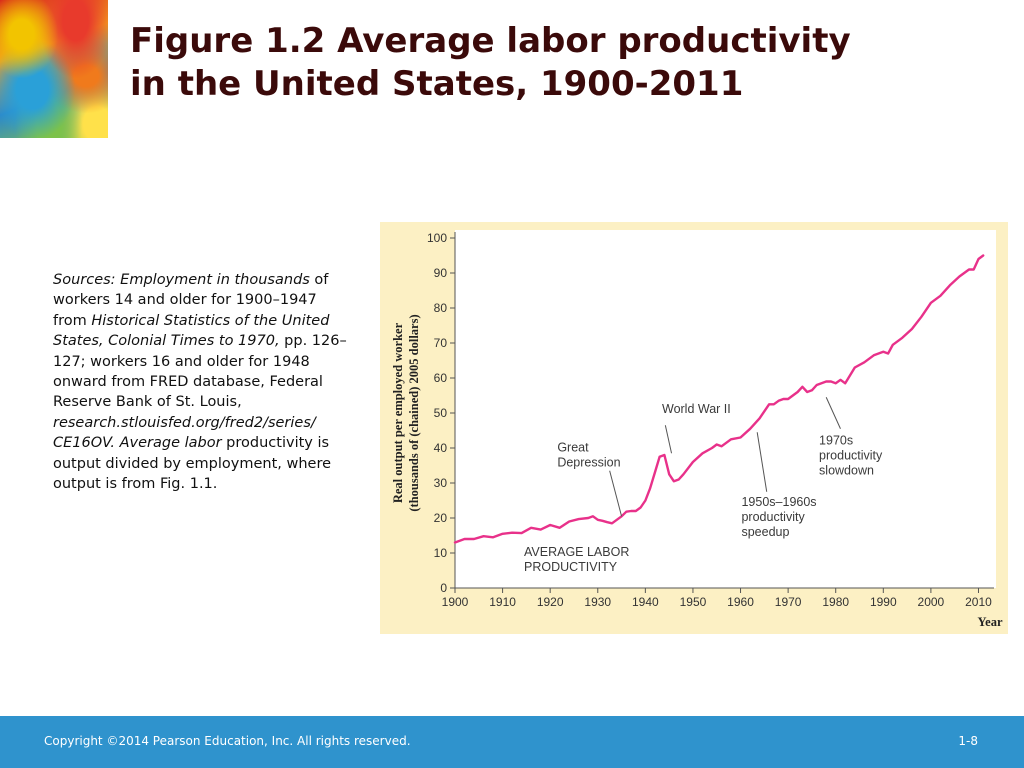  Describe the element at coordinates (398, 412) in the screenshot. I see `y-axis-title-line-1: Real output per employed worker` at that location.